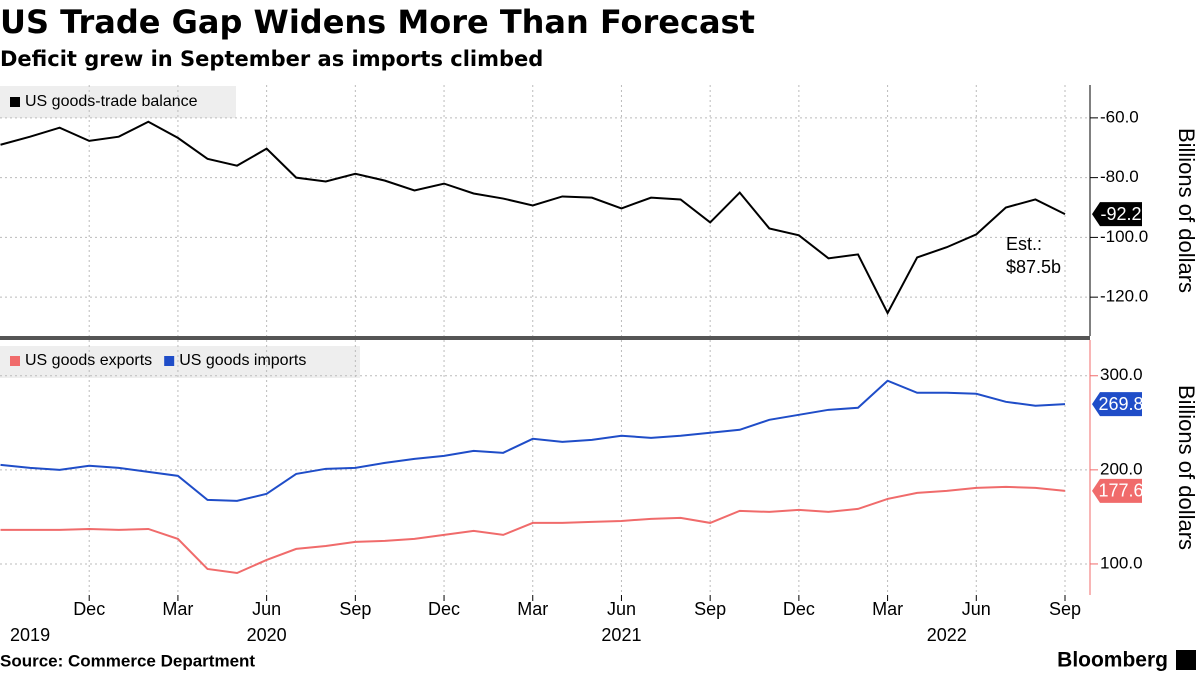 The width and height of the screenshot is (1200, 675). I want to click on value-label: 269.8, so click(1120, 404).